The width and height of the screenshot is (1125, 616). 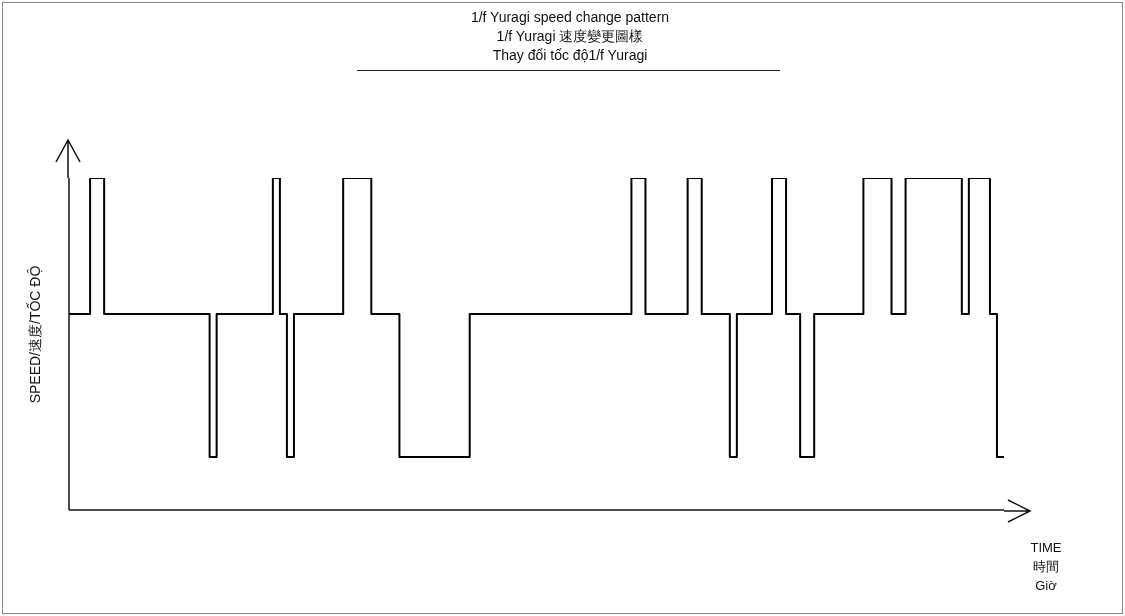 I want to click on x-axis-title: TIME 時間 Giờ, so click(x=1046, y=566).